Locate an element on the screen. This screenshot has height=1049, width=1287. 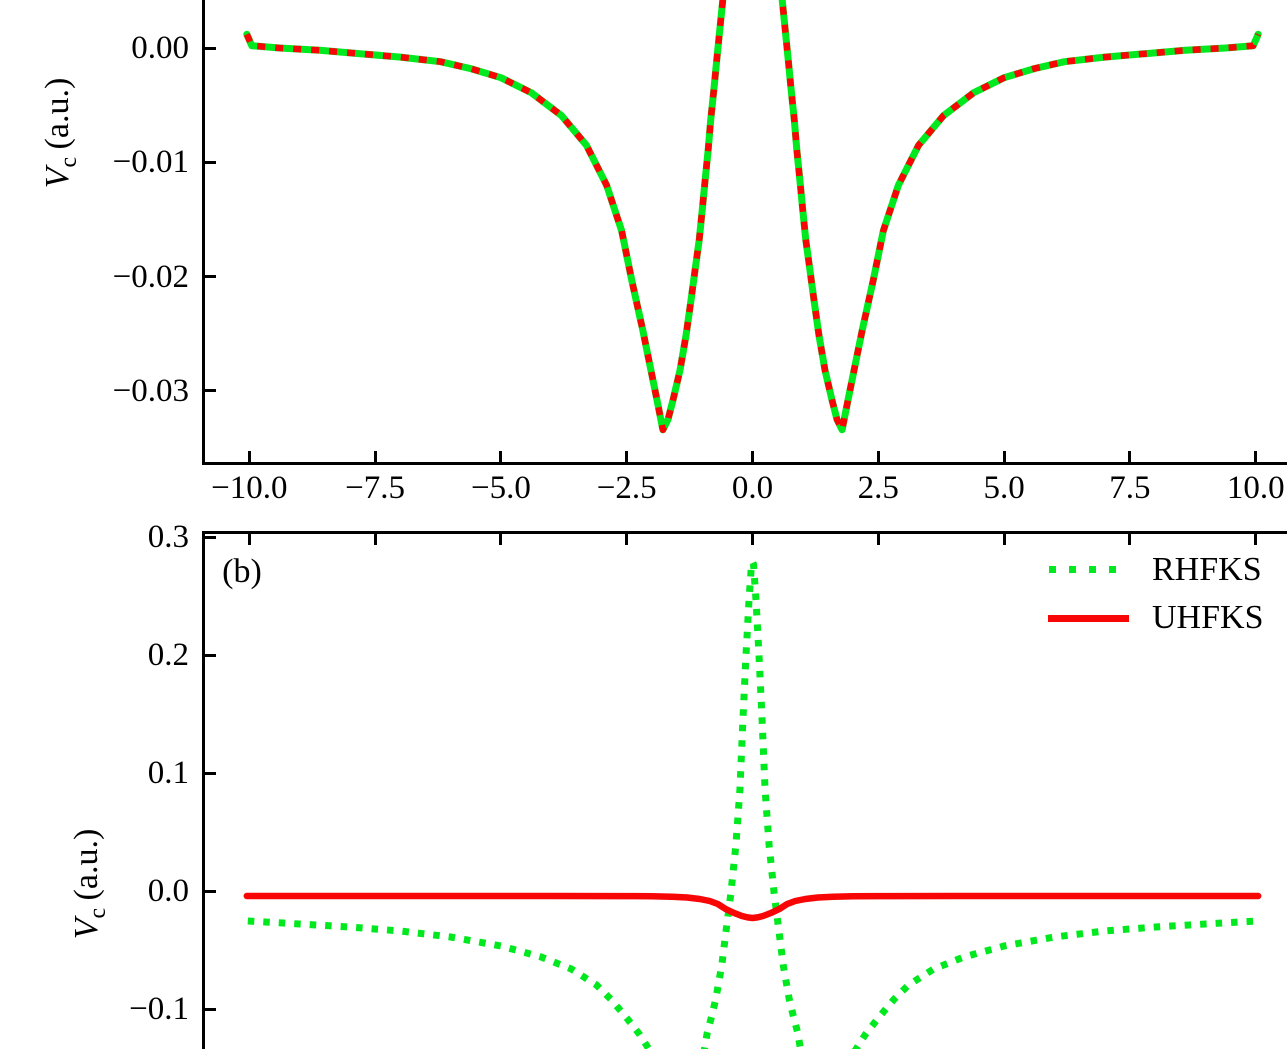
panel-a-y-tick-label: 0.00 is located at coordinates (160, 48).